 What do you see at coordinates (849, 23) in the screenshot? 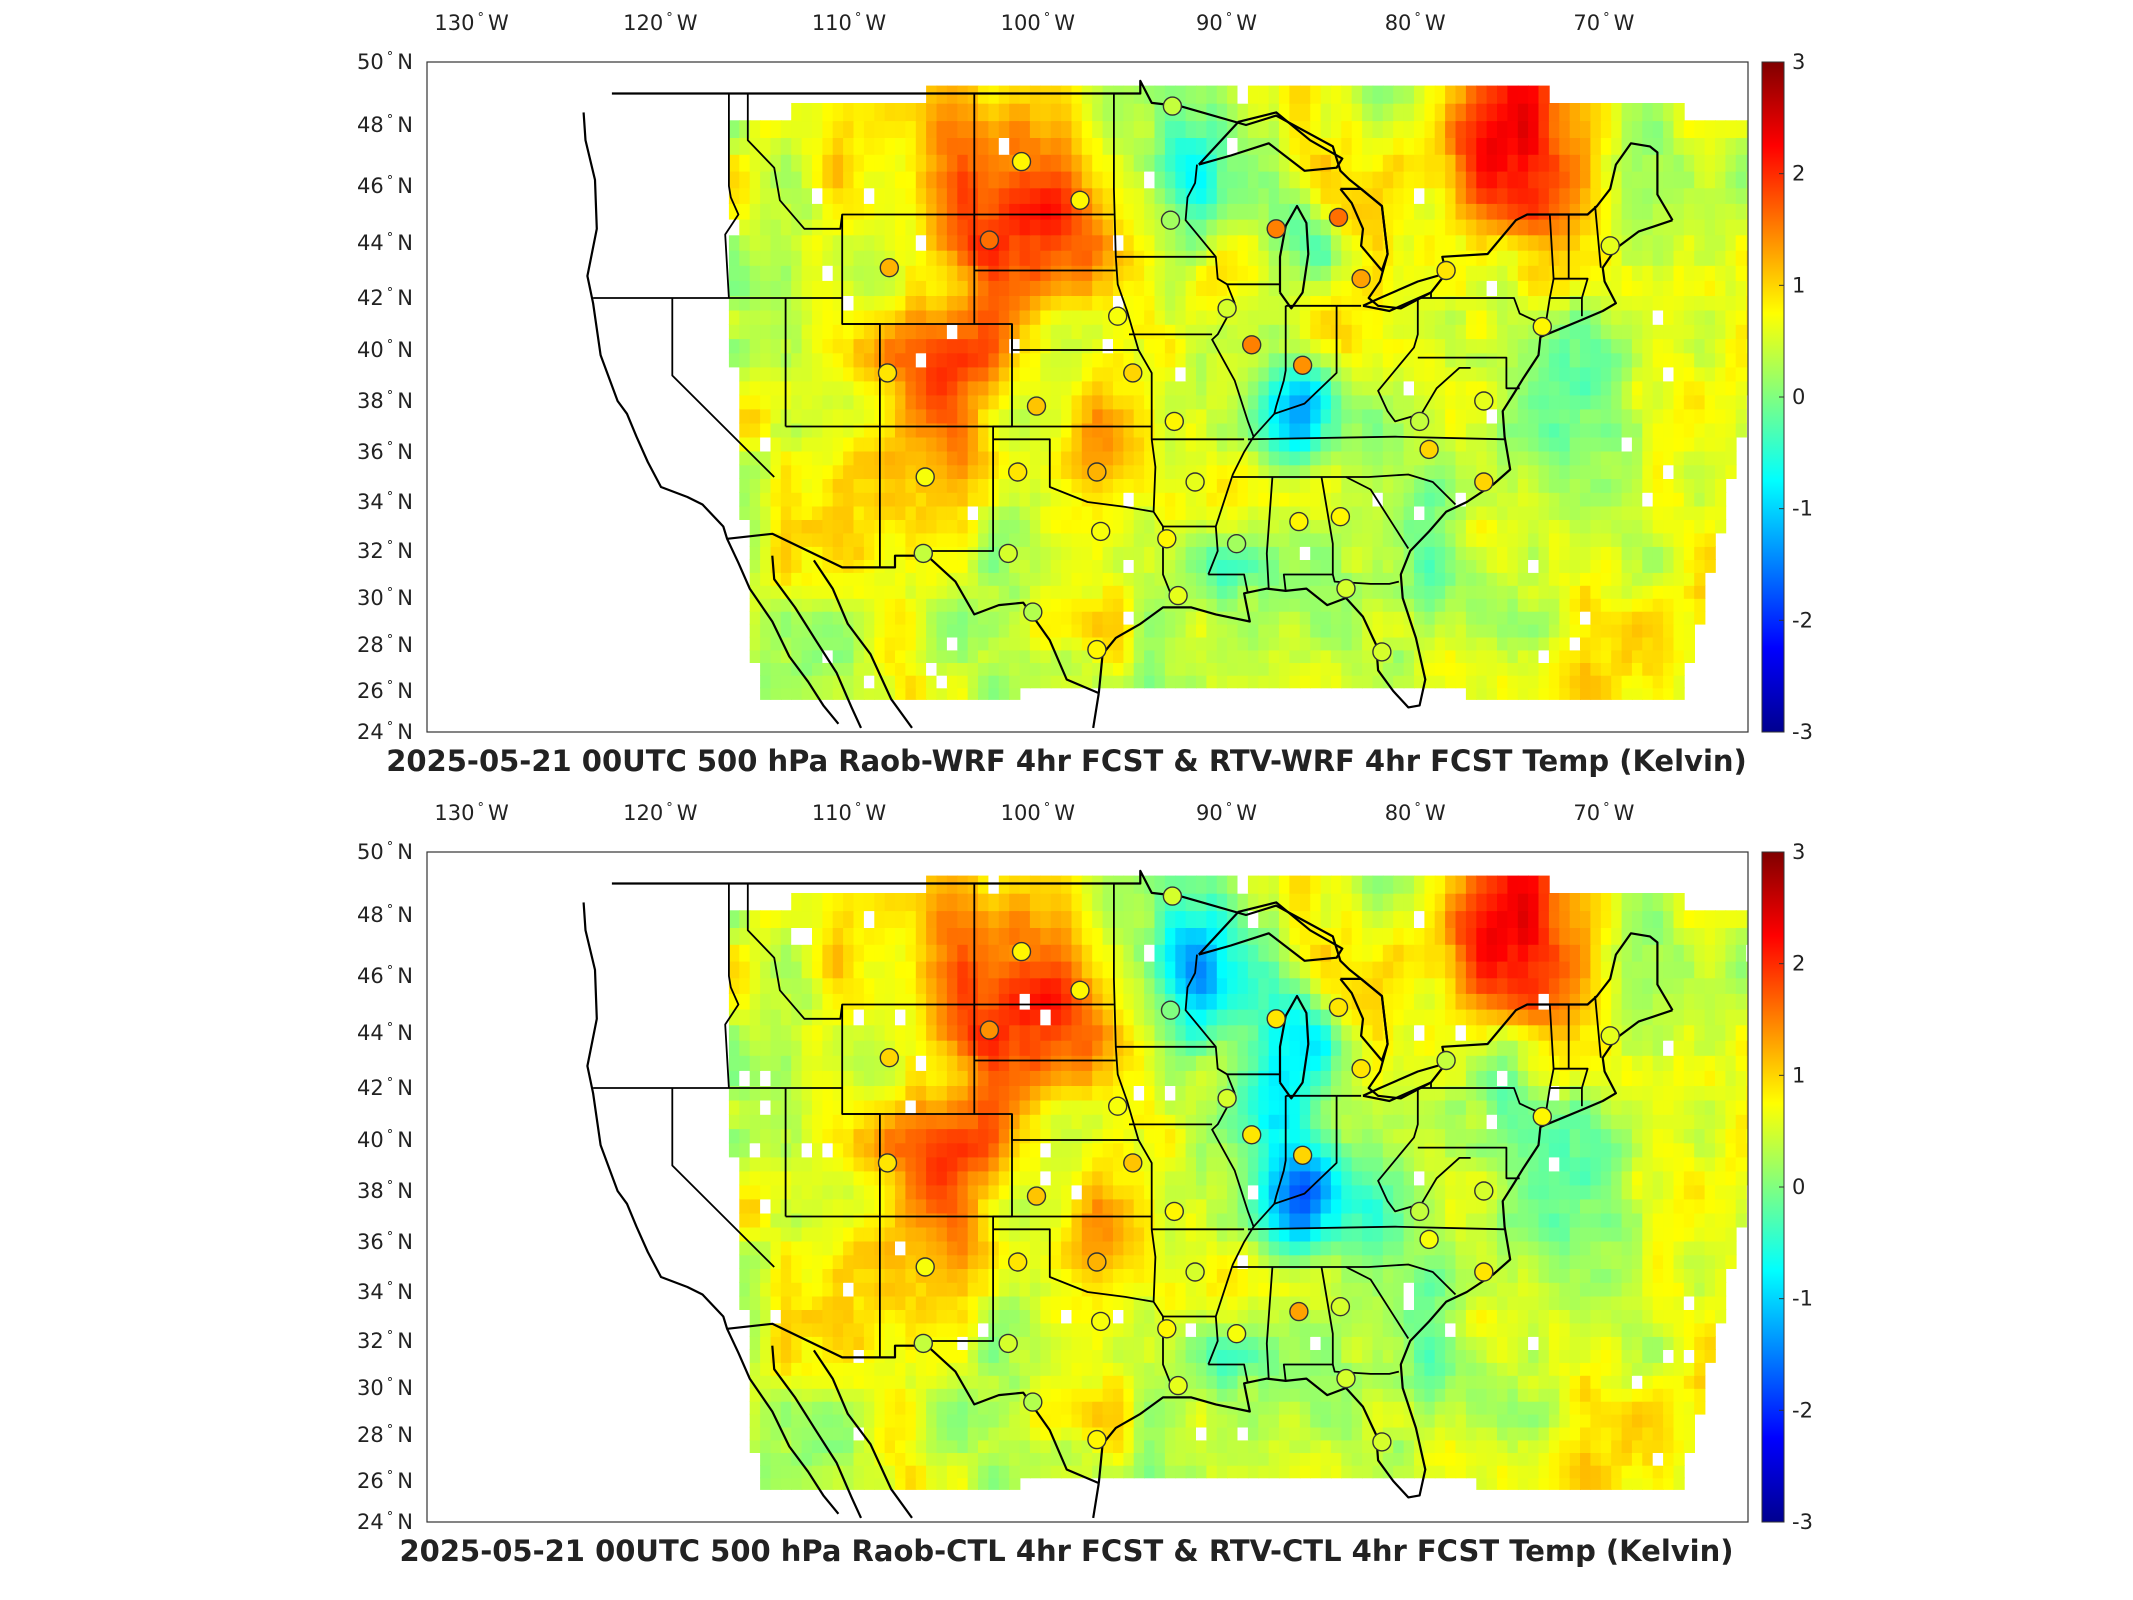
I see `lon-tick-label: 110 ° W` at bounding box center [849, 23].